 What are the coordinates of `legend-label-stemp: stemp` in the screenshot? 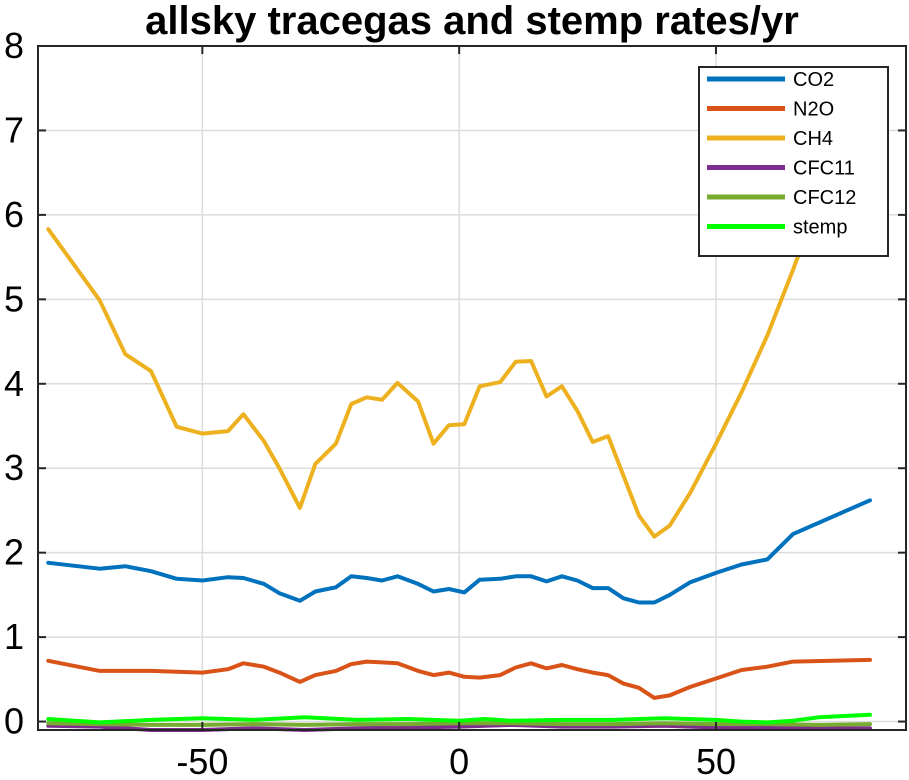 It's located at (820, 228).